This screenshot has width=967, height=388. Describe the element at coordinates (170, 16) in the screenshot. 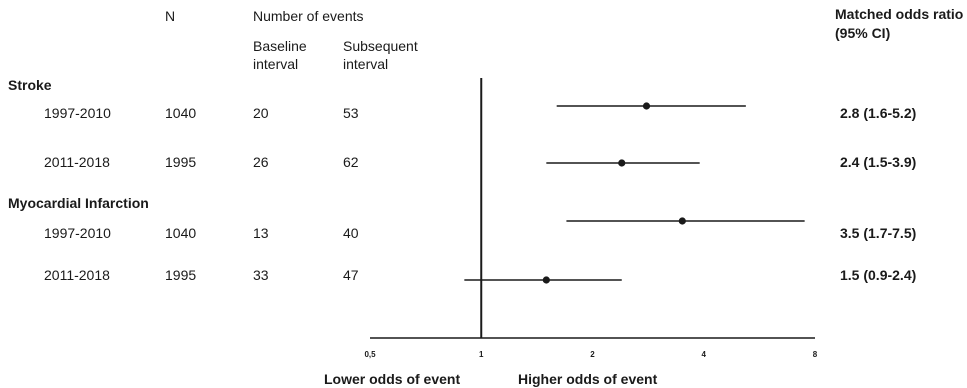

I see `header-n: N` at that location.